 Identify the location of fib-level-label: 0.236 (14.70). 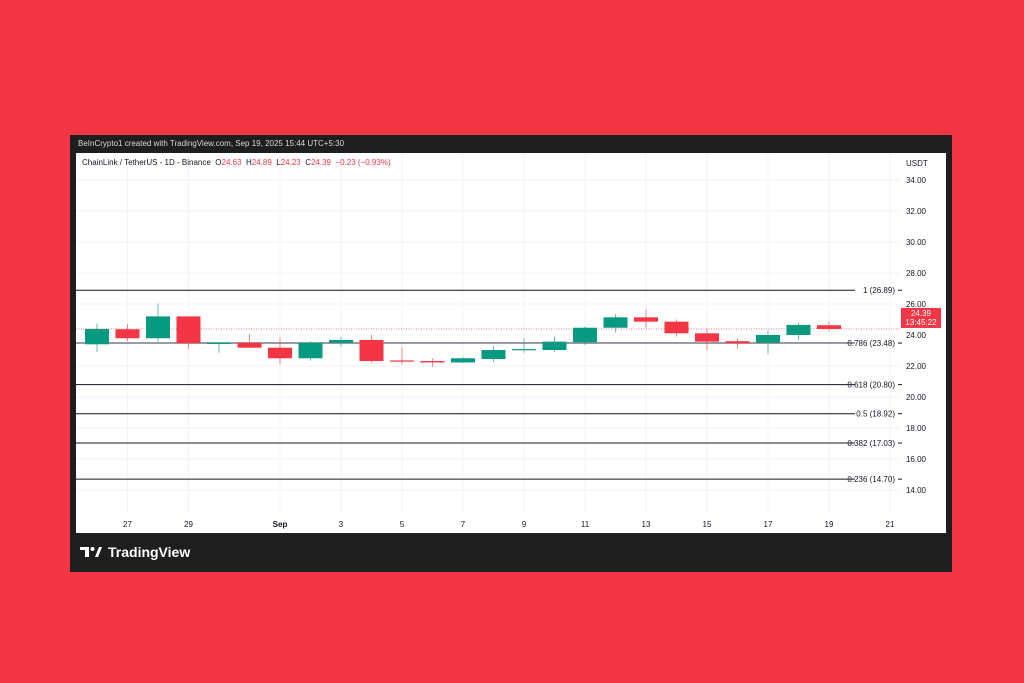
(871, 479).